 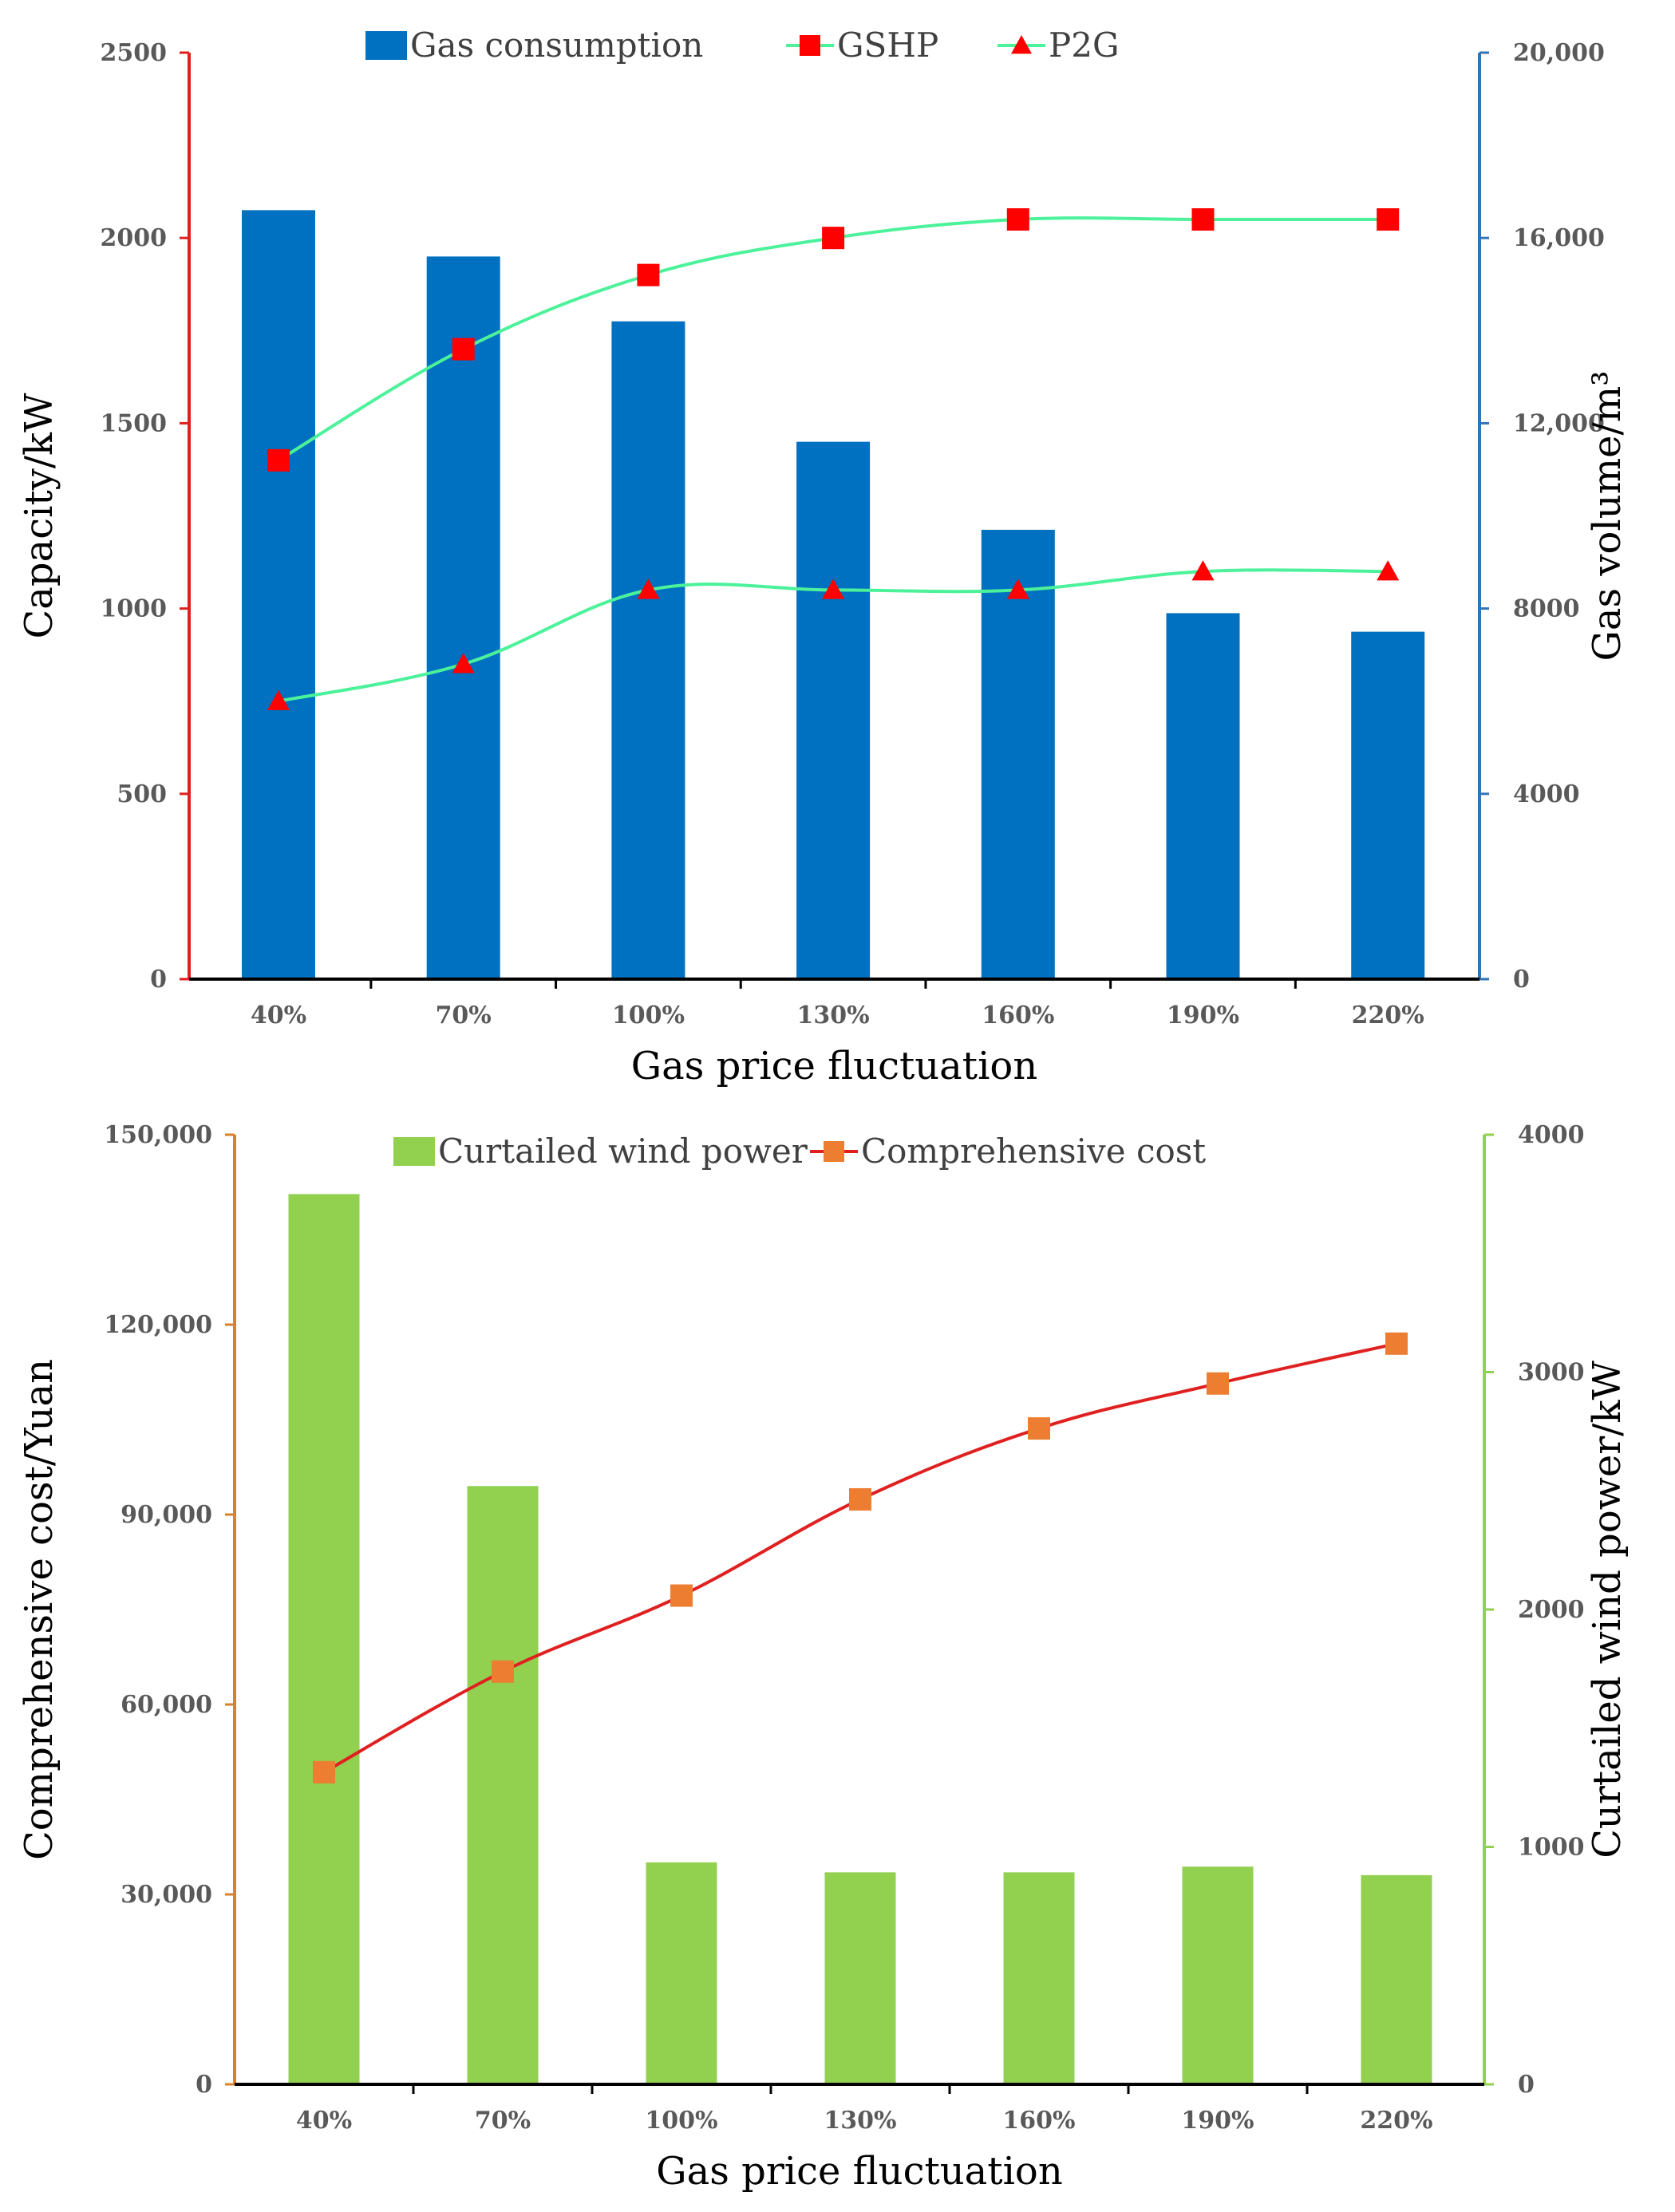 What do you see at coordinates (1559, 238) in the screenshot?
I see `right-tick-label: 16,000` at bounding box center [1559, 238].